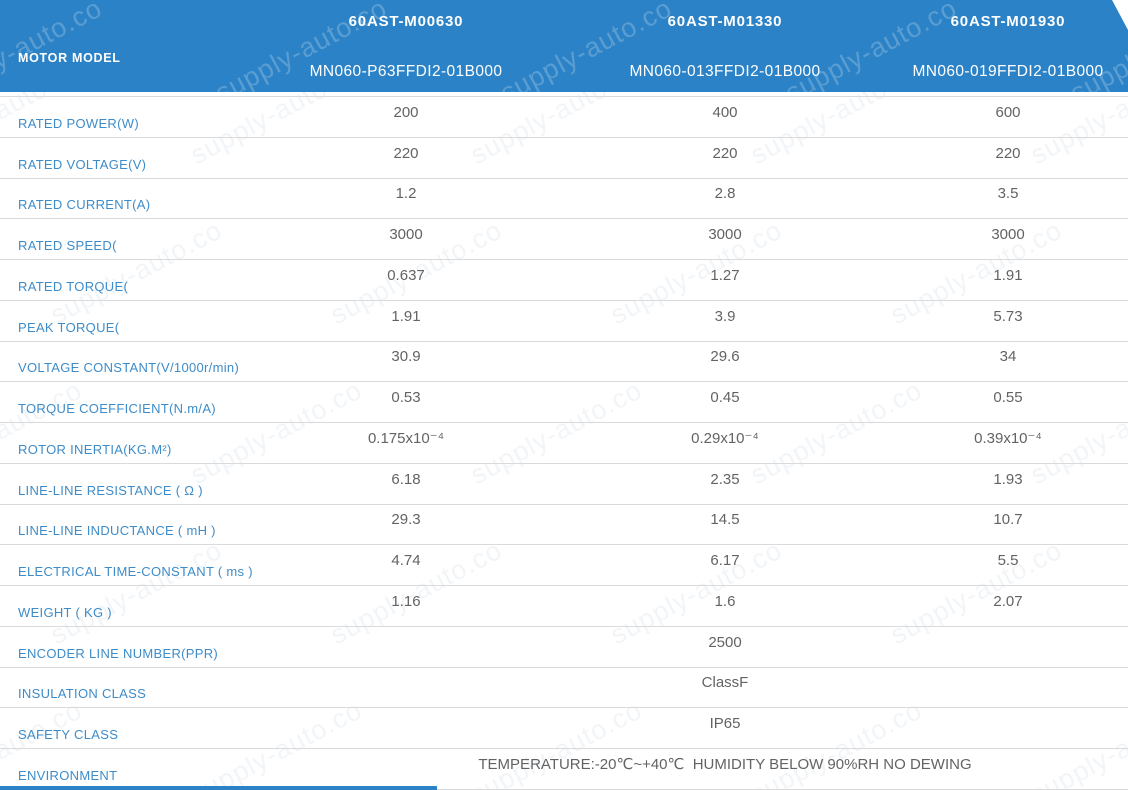  Describe the element at coordinates (725, 194) in the screenshot. I see `value-cell: 2.8` at that location.